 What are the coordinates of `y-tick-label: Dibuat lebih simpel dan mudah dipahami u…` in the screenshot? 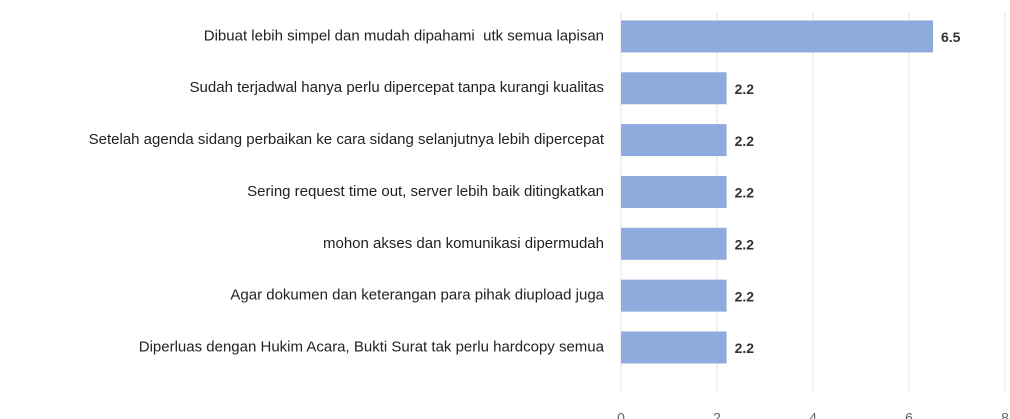 It's located at (404, 35).